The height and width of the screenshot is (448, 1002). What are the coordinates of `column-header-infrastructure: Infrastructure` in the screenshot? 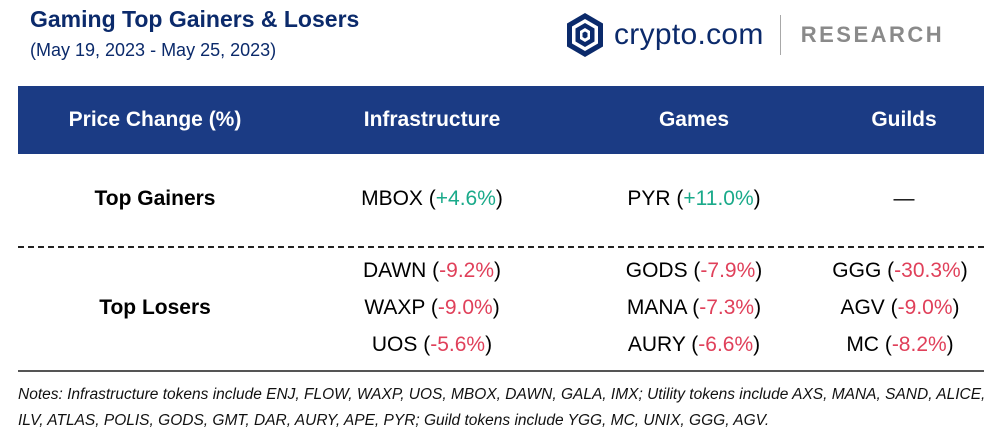 It's located at (432, 119).